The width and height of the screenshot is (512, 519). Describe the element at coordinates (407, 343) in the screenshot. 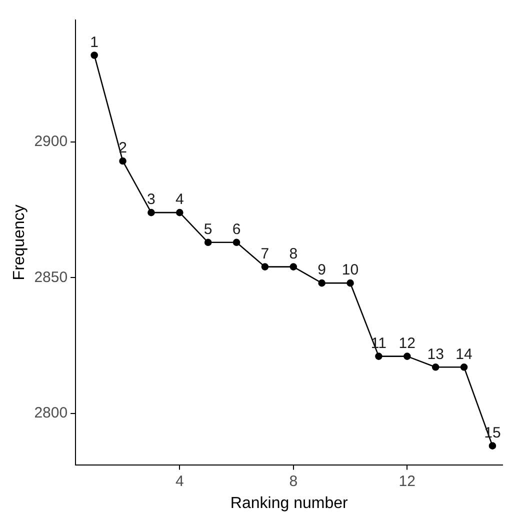

I see `annotation: 12` at that location.